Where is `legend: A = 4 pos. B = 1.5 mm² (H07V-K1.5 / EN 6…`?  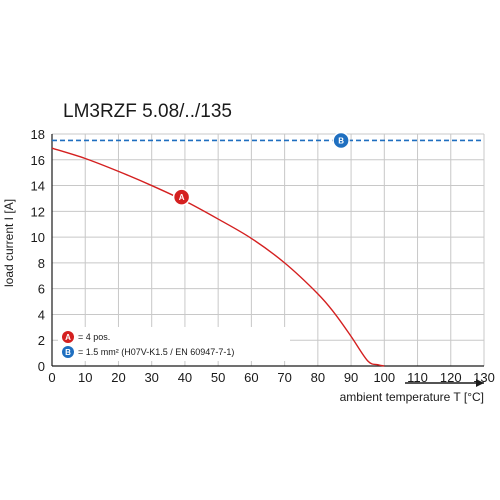
legend: A = 4 pos. B = 1.5 mm² (H07V-K1.5 / EN 6… is located at coordinates (174, 344).